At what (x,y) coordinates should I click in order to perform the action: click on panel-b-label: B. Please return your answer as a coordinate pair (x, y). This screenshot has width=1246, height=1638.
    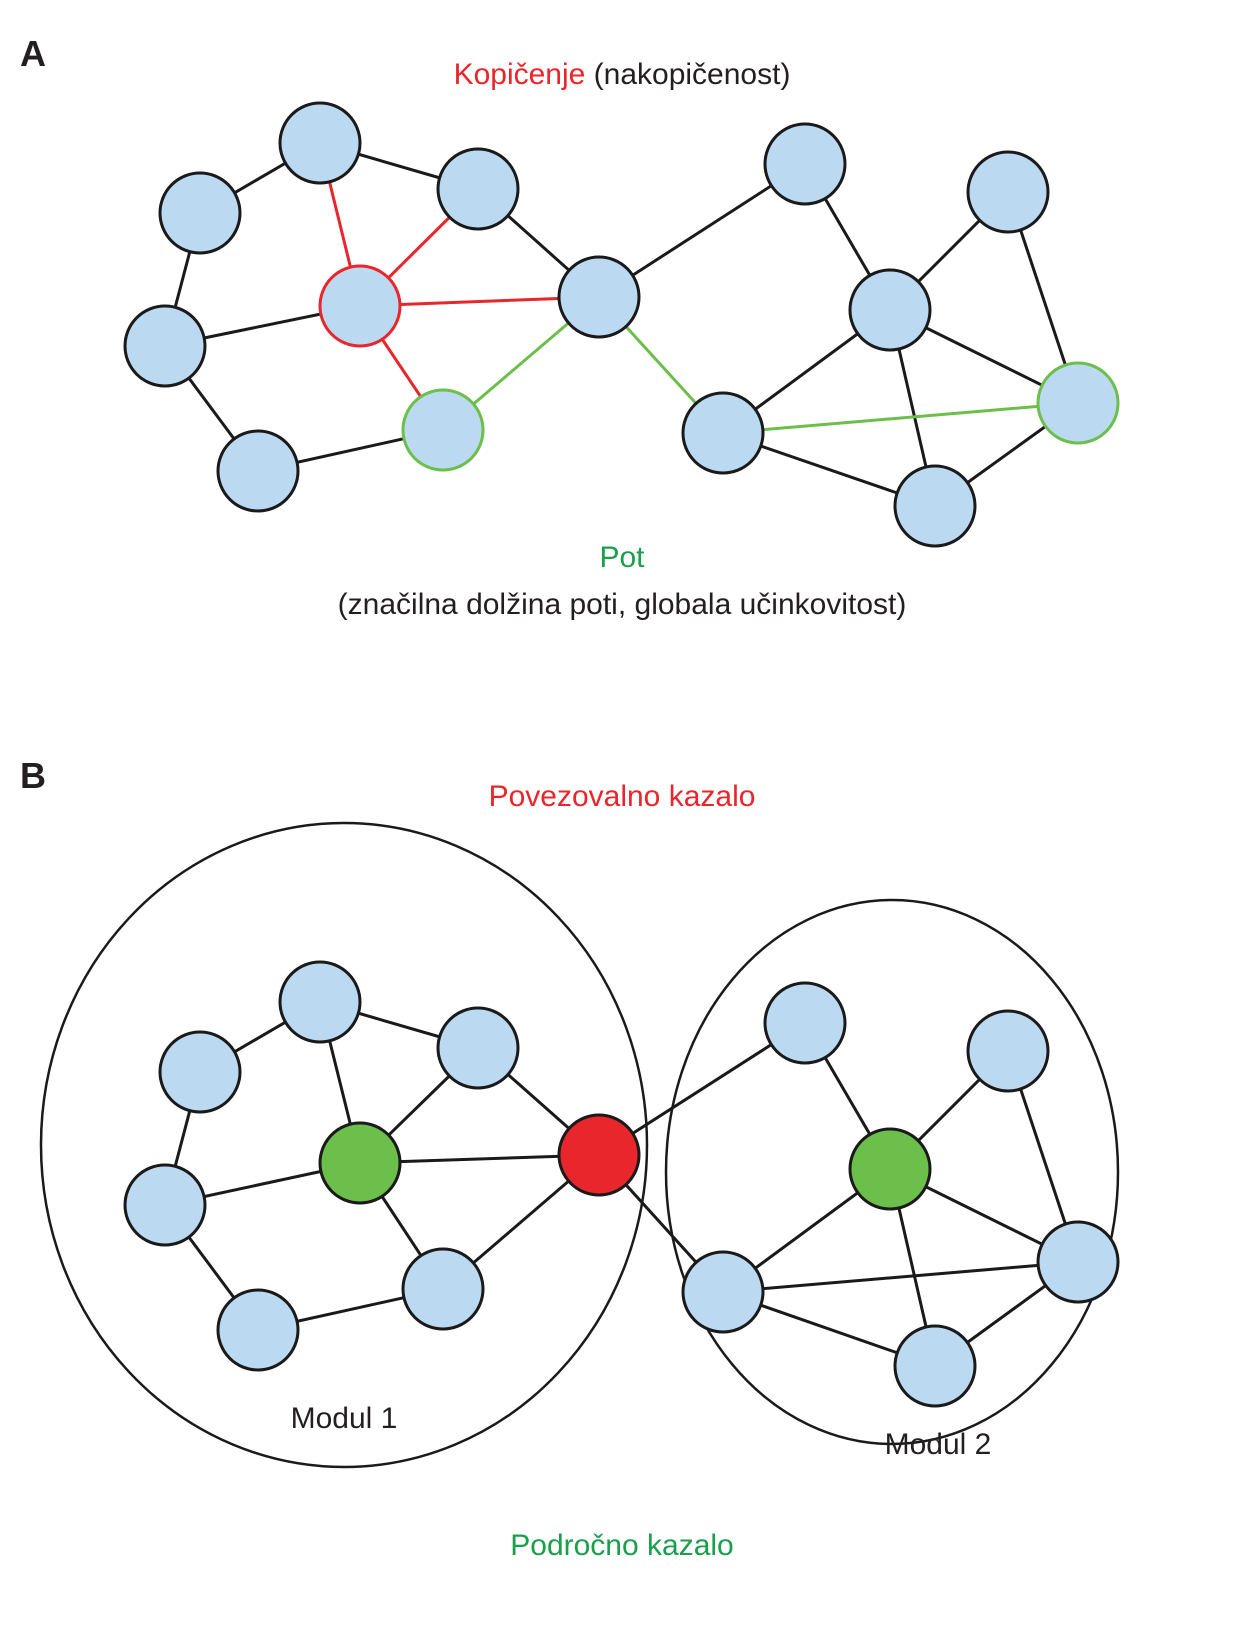
    Looking at the image, I should click on (33, 775).